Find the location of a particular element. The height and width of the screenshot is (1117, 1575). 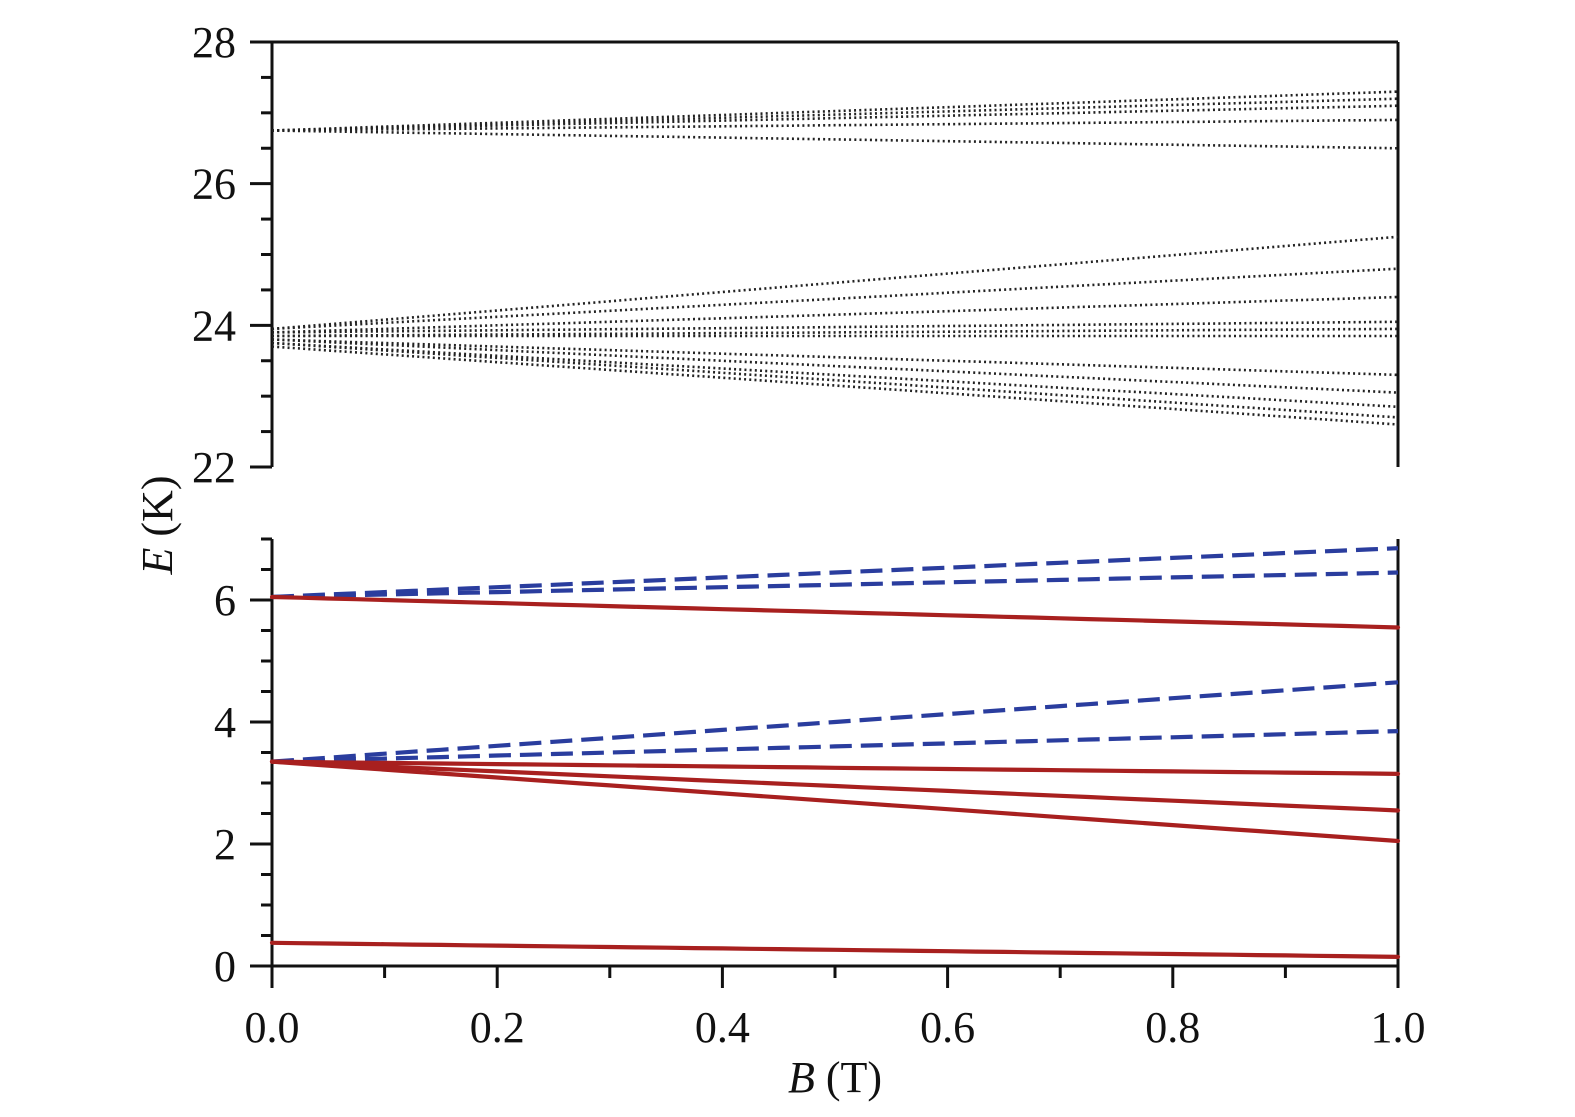

bottom-y-tick-label: 4 is located at coordinates (225, 722).